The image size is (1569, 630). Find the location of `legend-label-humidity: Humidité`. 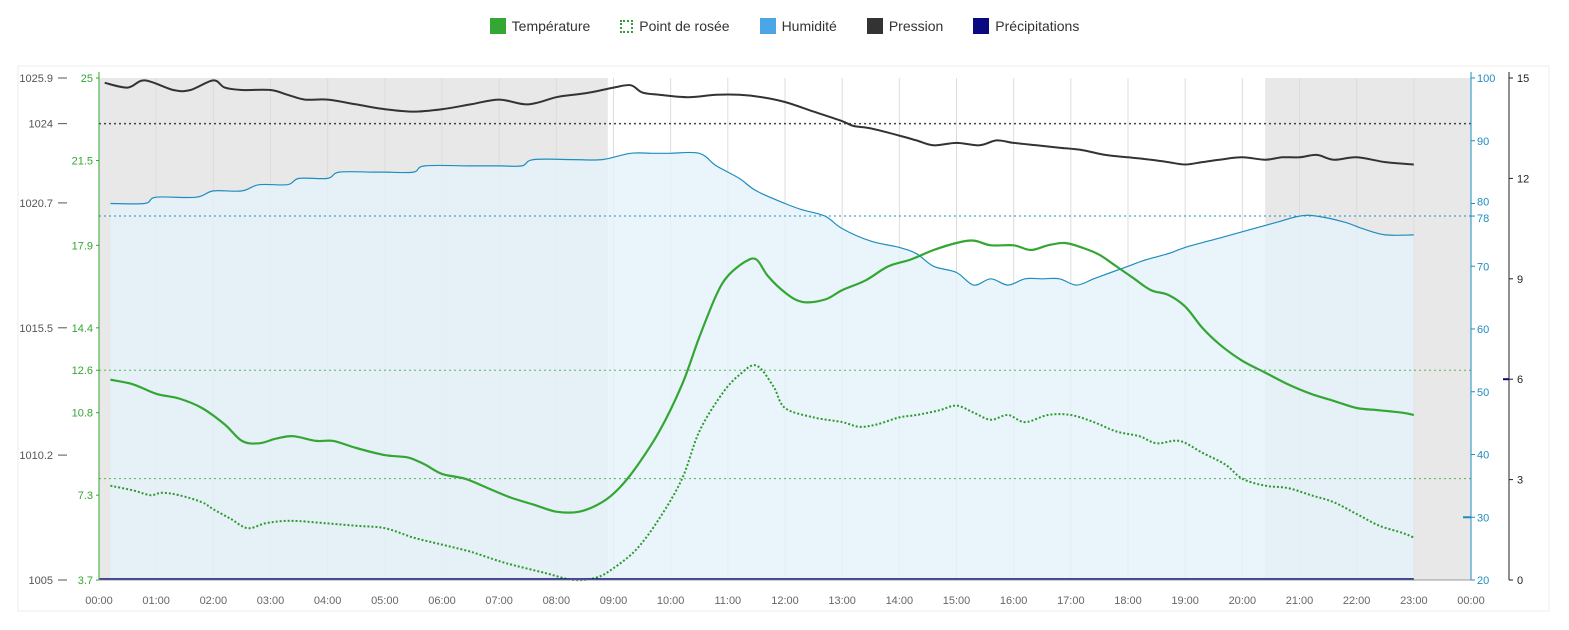

legend-label-humidity: Humidité is located at coordinates (809, 26).